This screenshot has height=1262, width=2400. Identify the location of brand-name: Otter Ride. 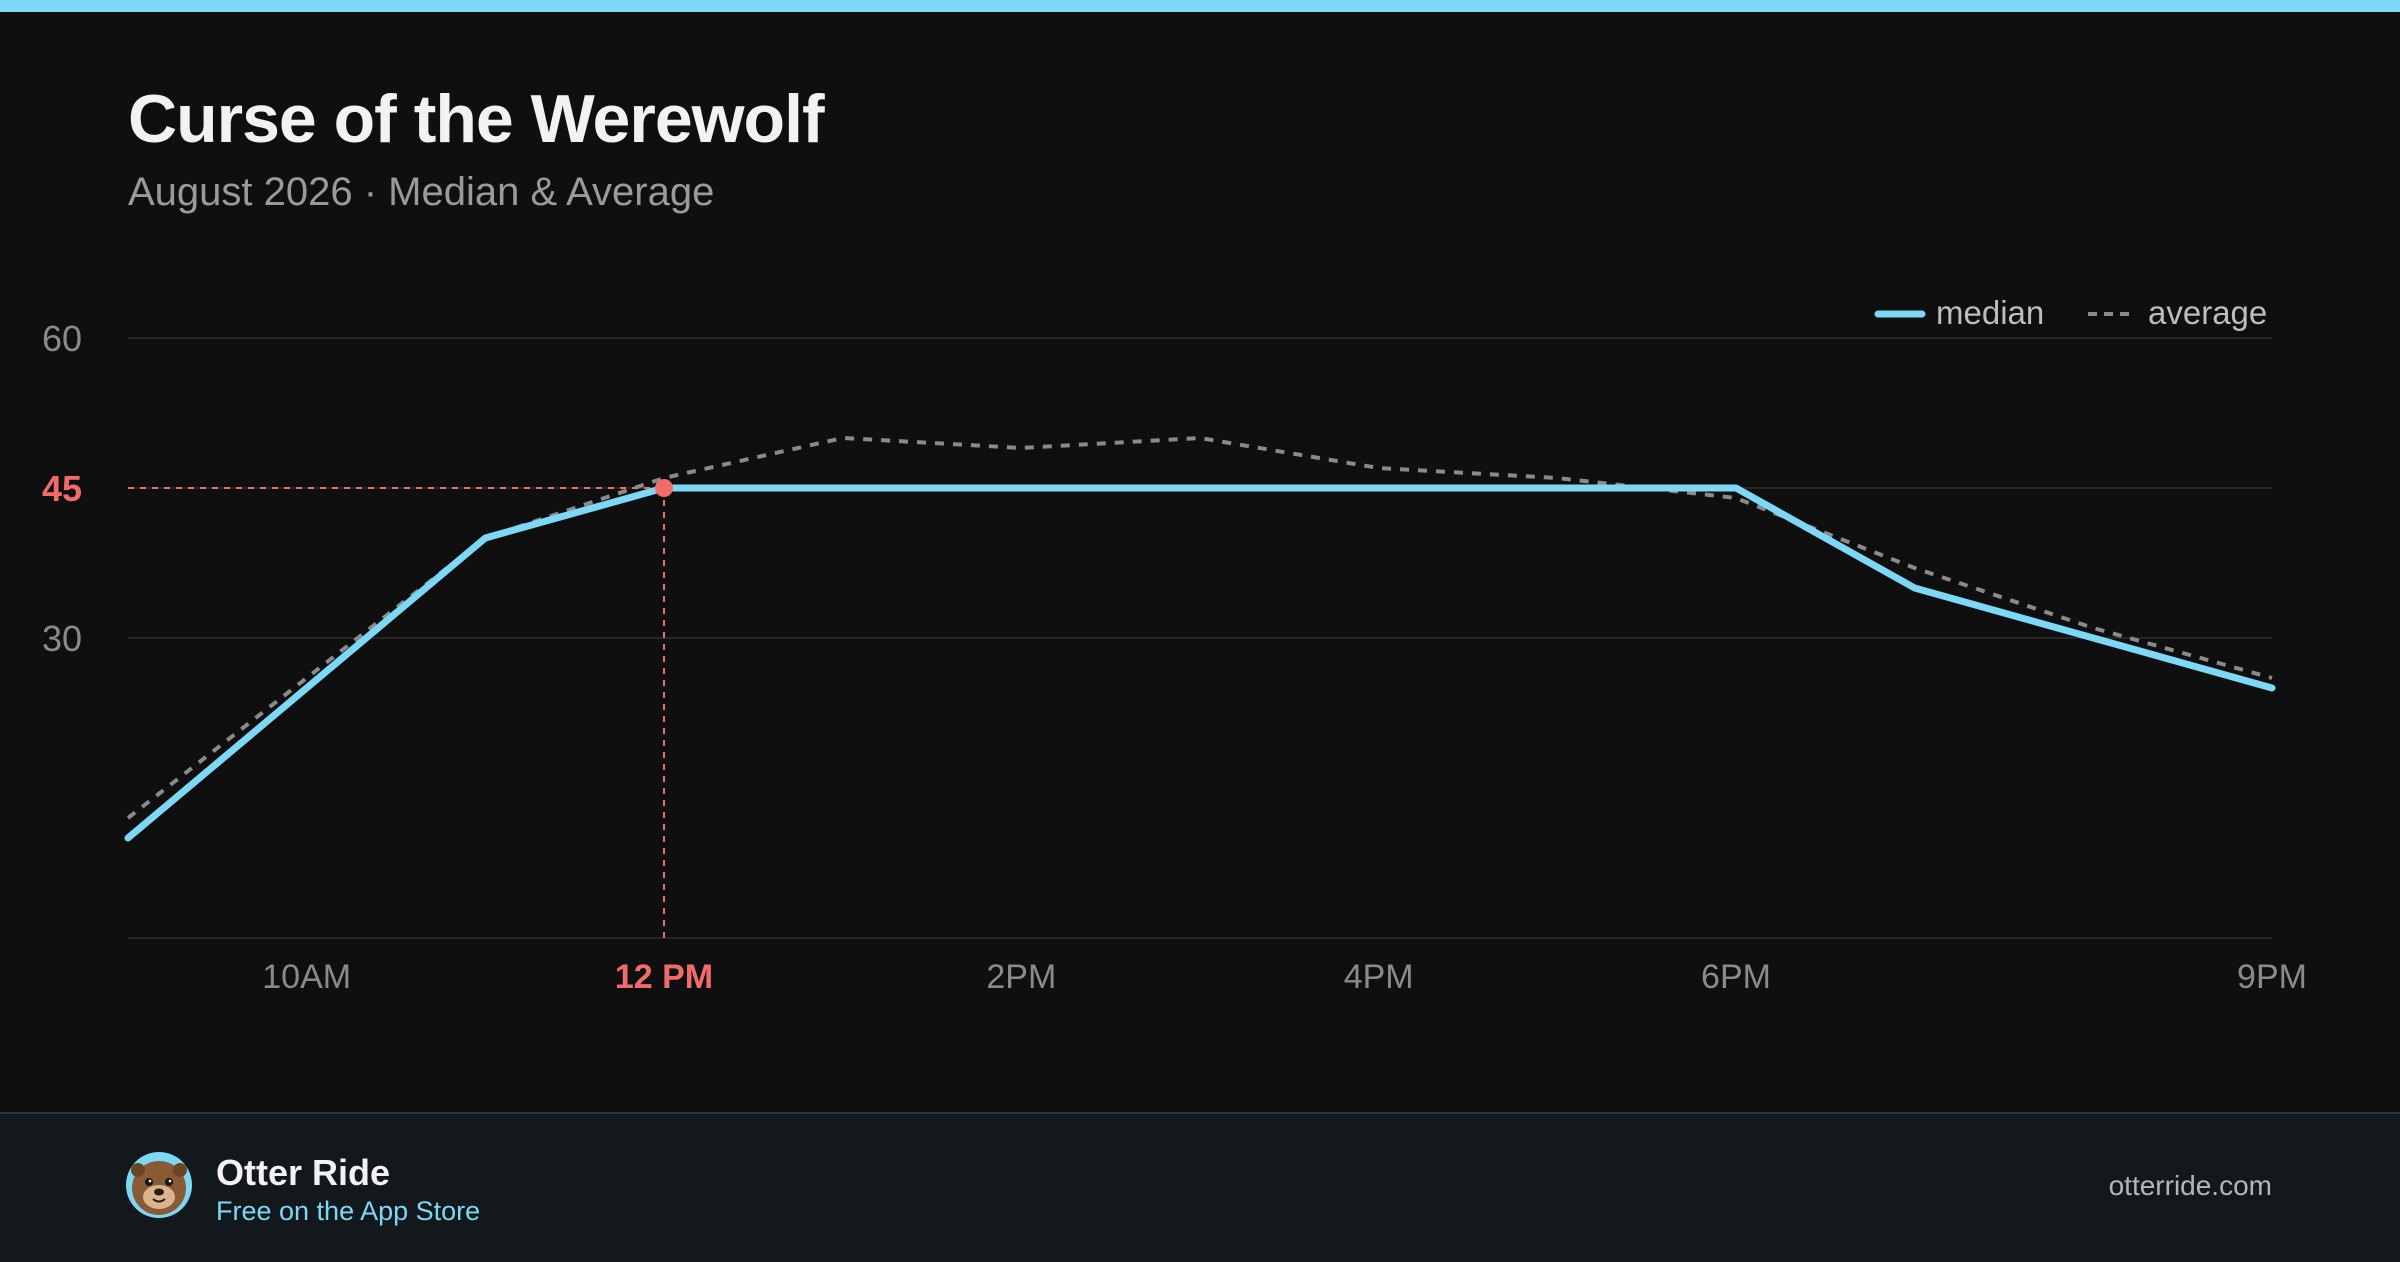
(303, 1172).